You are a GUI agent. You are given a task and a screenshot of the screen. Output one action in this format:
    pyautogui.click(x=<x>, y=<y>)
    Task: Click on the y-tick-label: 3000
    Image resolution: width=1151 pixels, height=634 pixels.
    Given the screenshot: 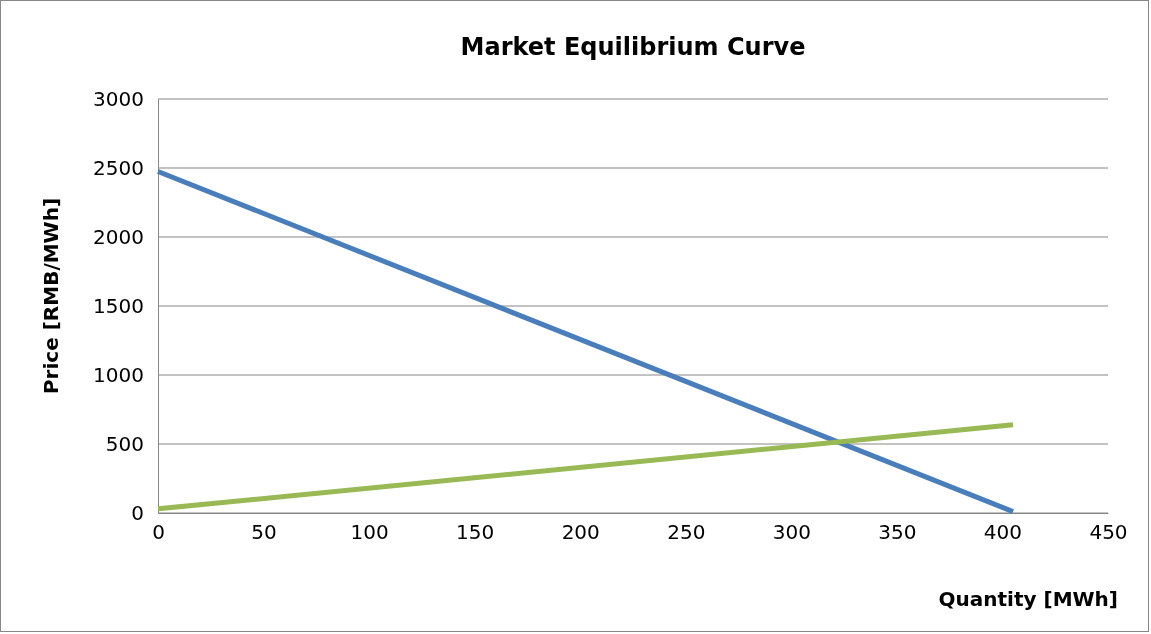 What is the action you would take?
    pyautogui.click(x=118, y=98)
    